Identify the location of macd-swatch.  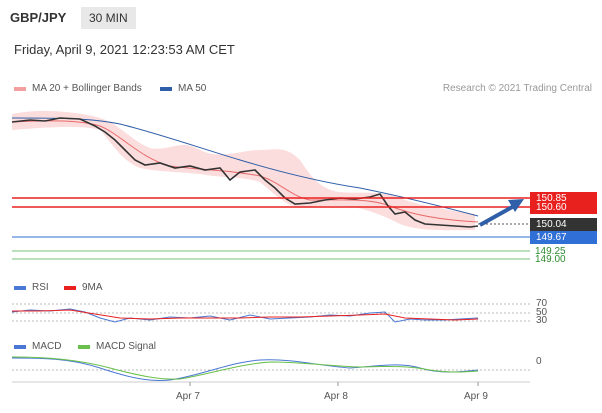
(20, 346).